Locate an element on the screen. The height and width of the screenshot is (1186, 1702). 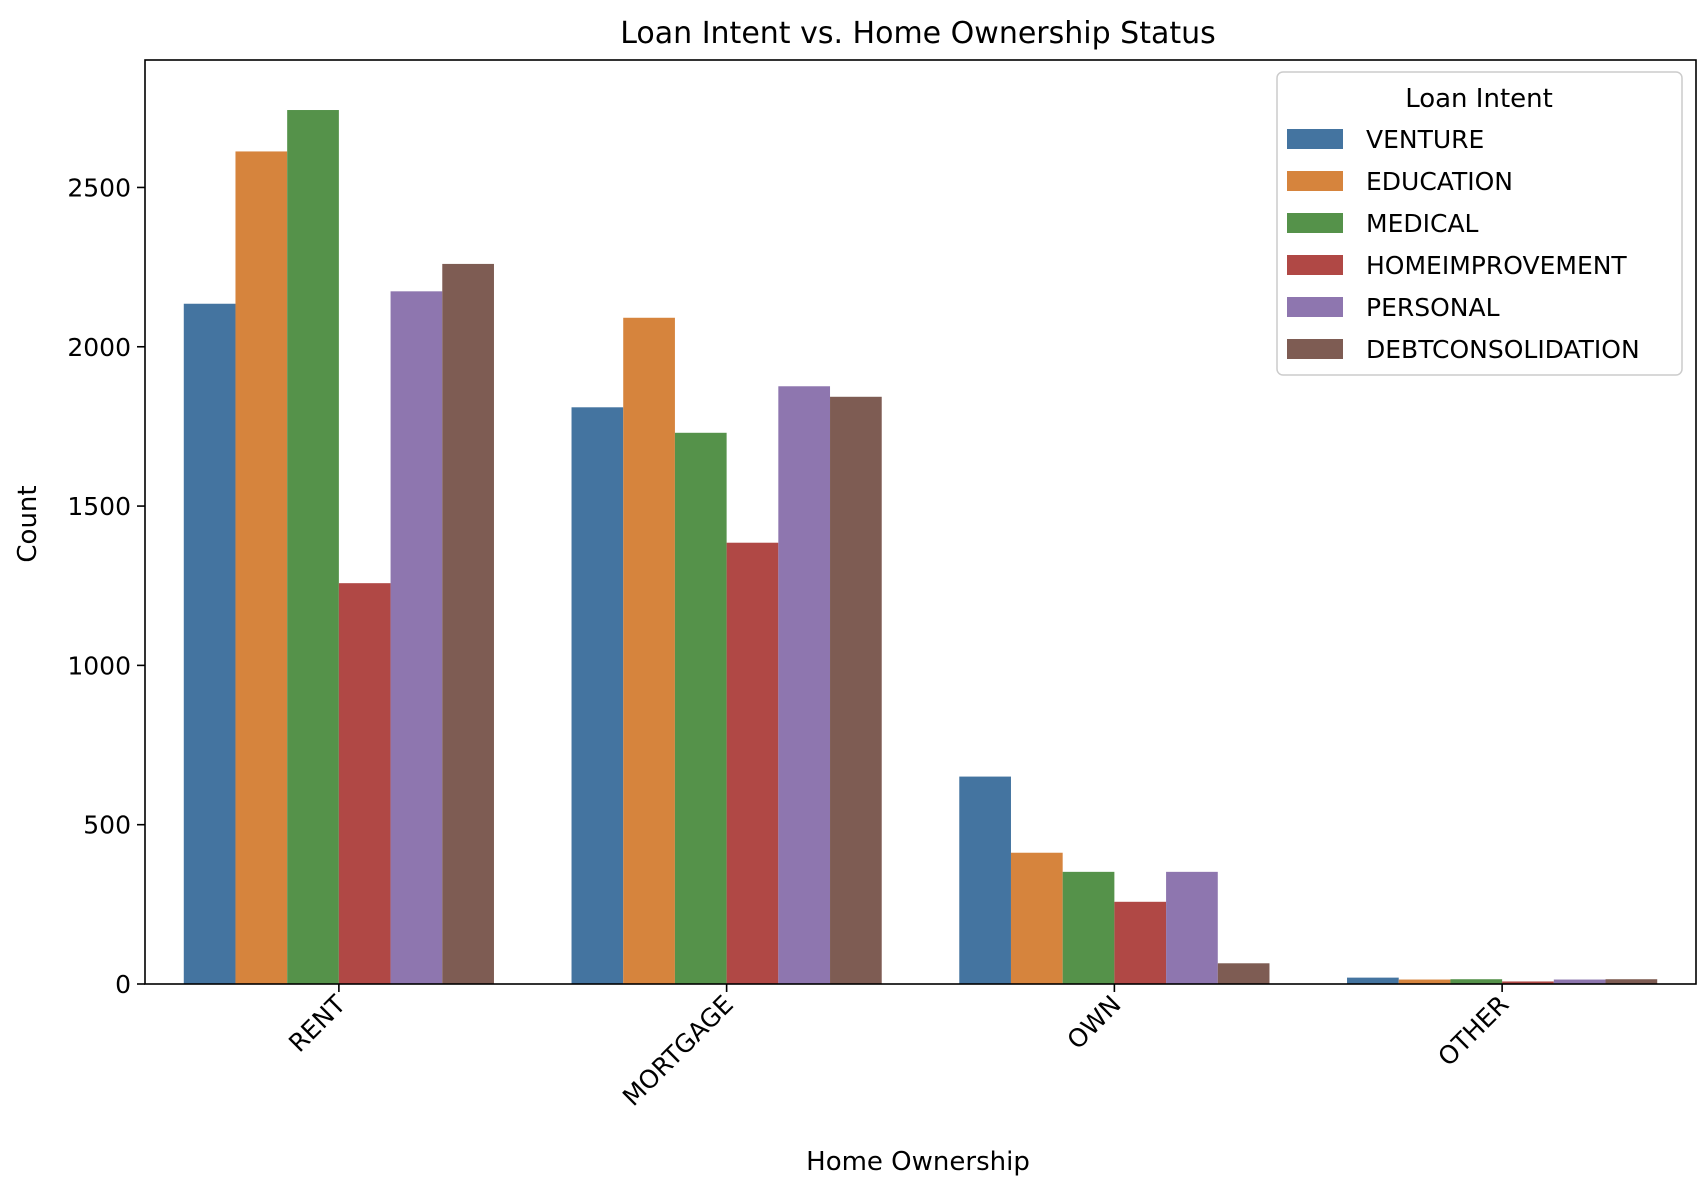
bar-mortgage-education is located at coordinates (649, 650).